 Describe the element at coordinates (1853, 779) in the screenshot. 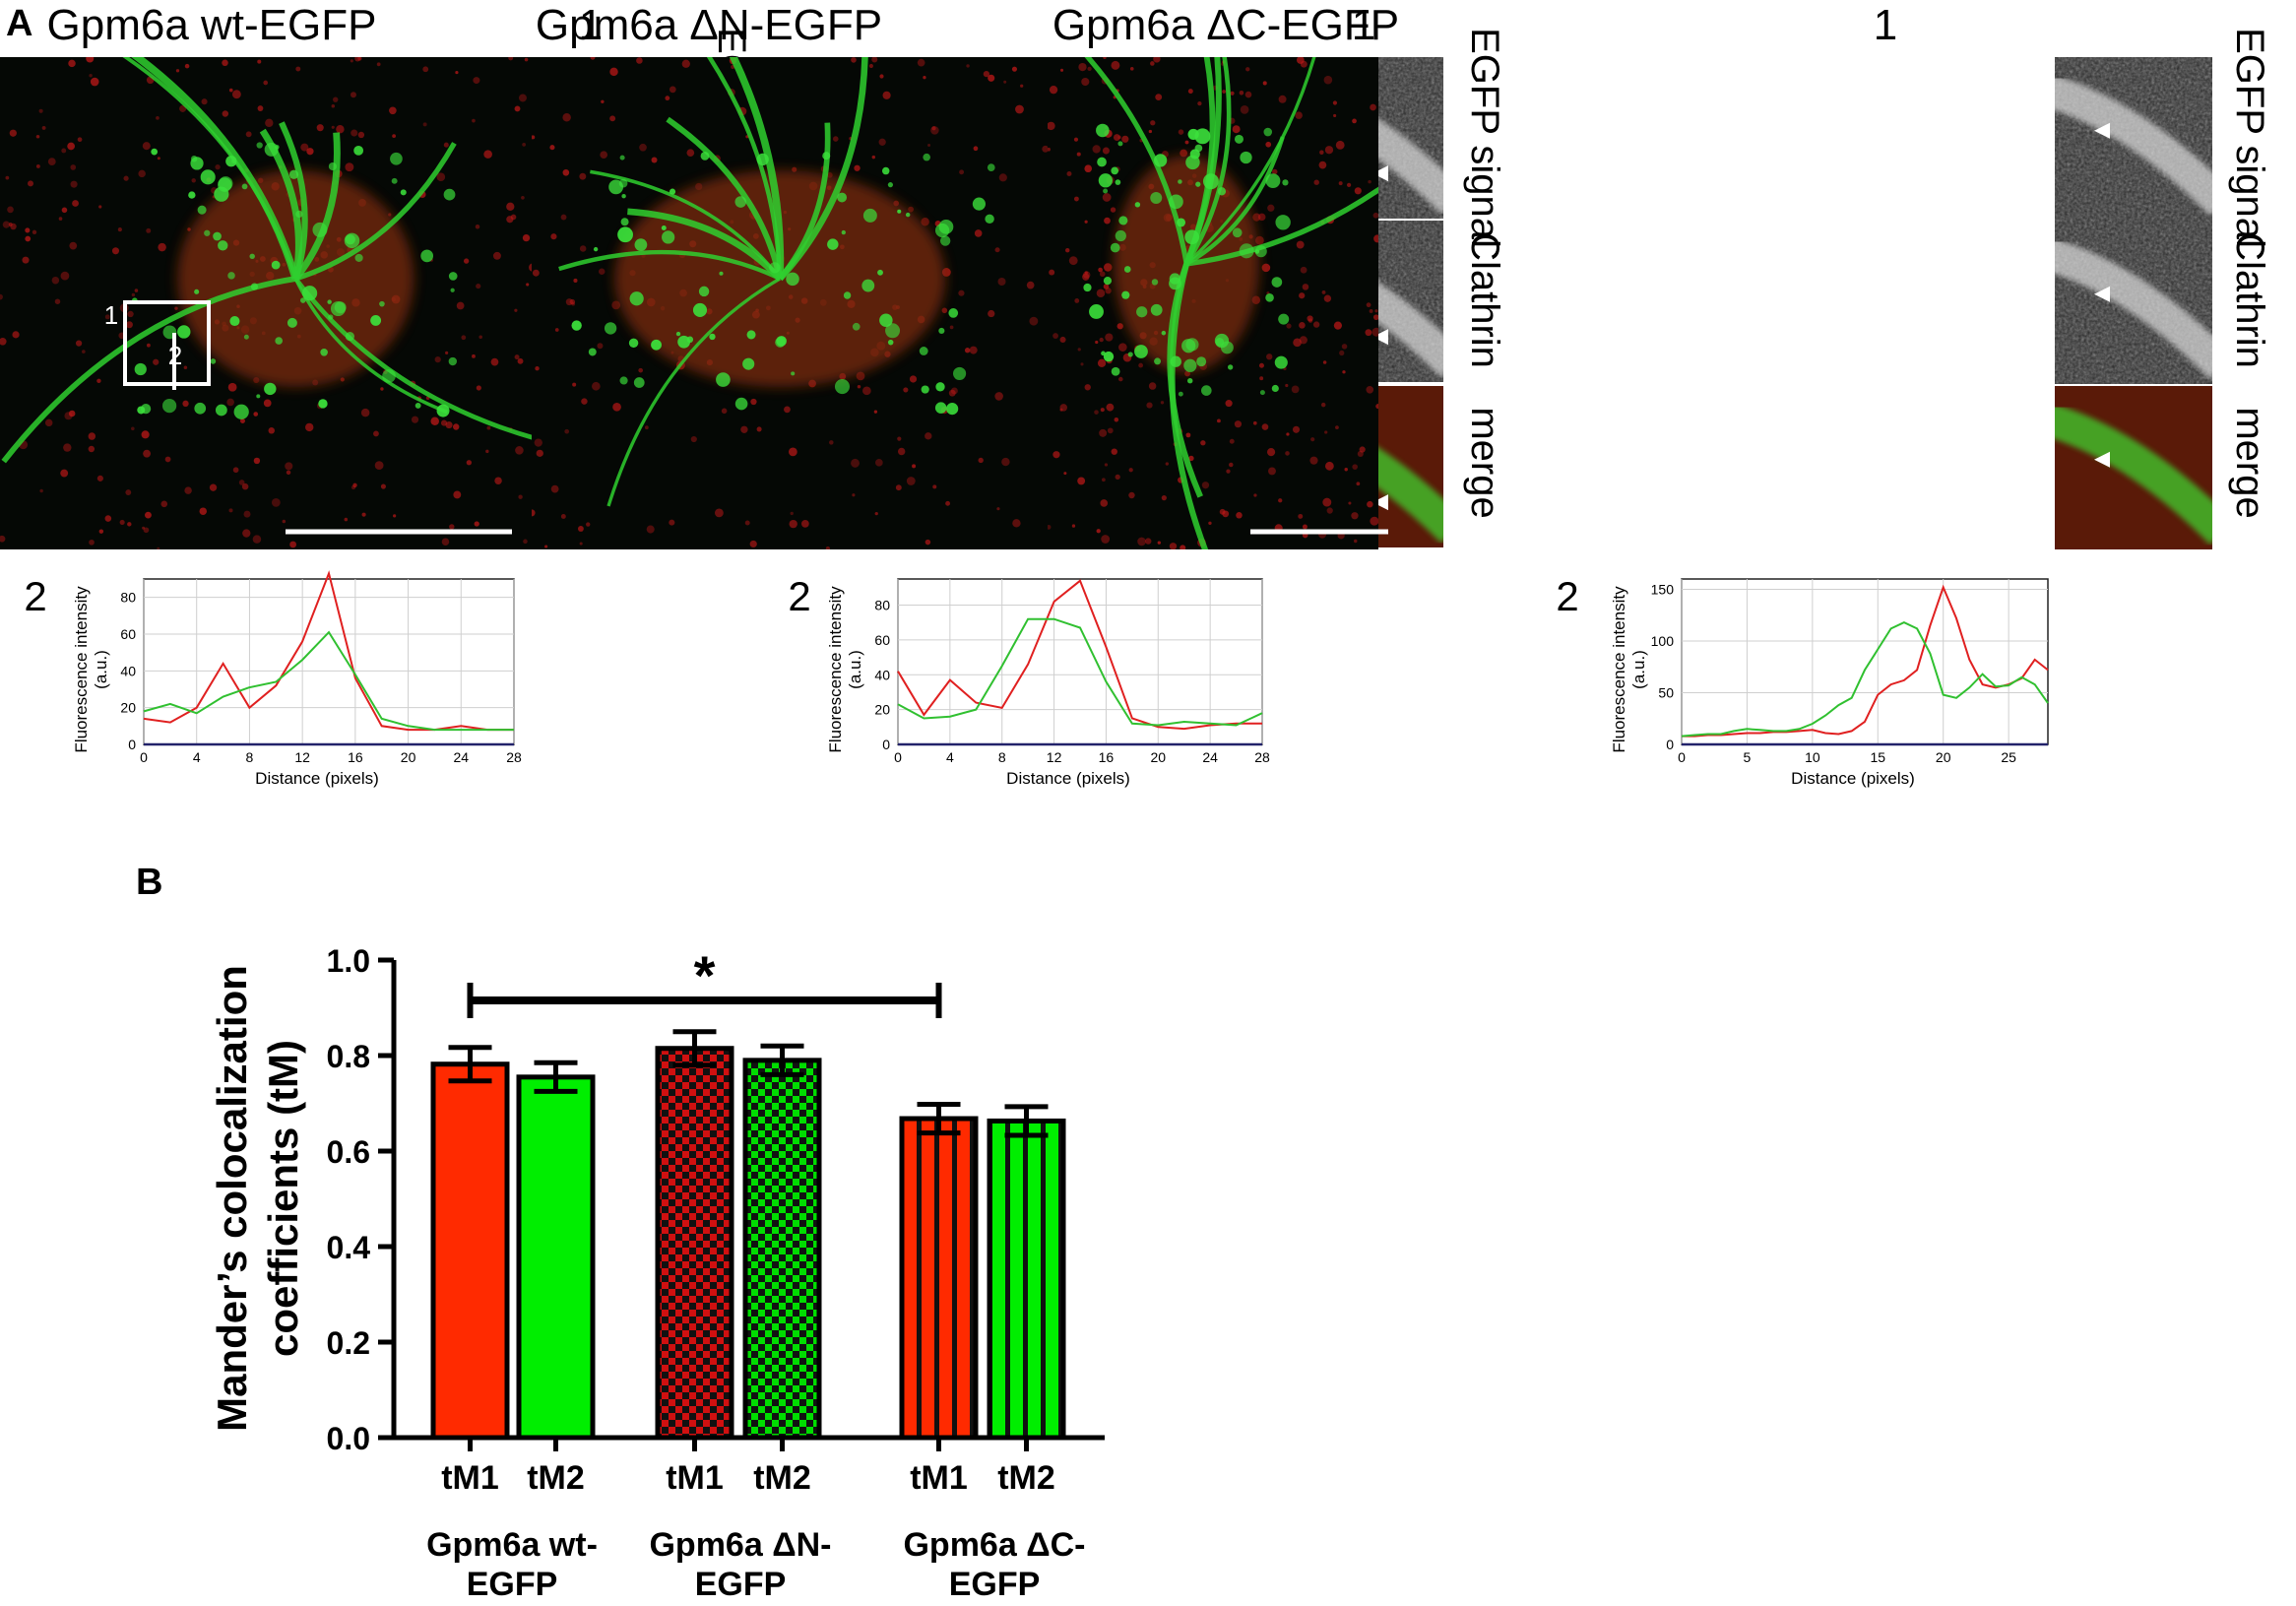

I see `x-axis-label: Distance (pixels)` at that location.